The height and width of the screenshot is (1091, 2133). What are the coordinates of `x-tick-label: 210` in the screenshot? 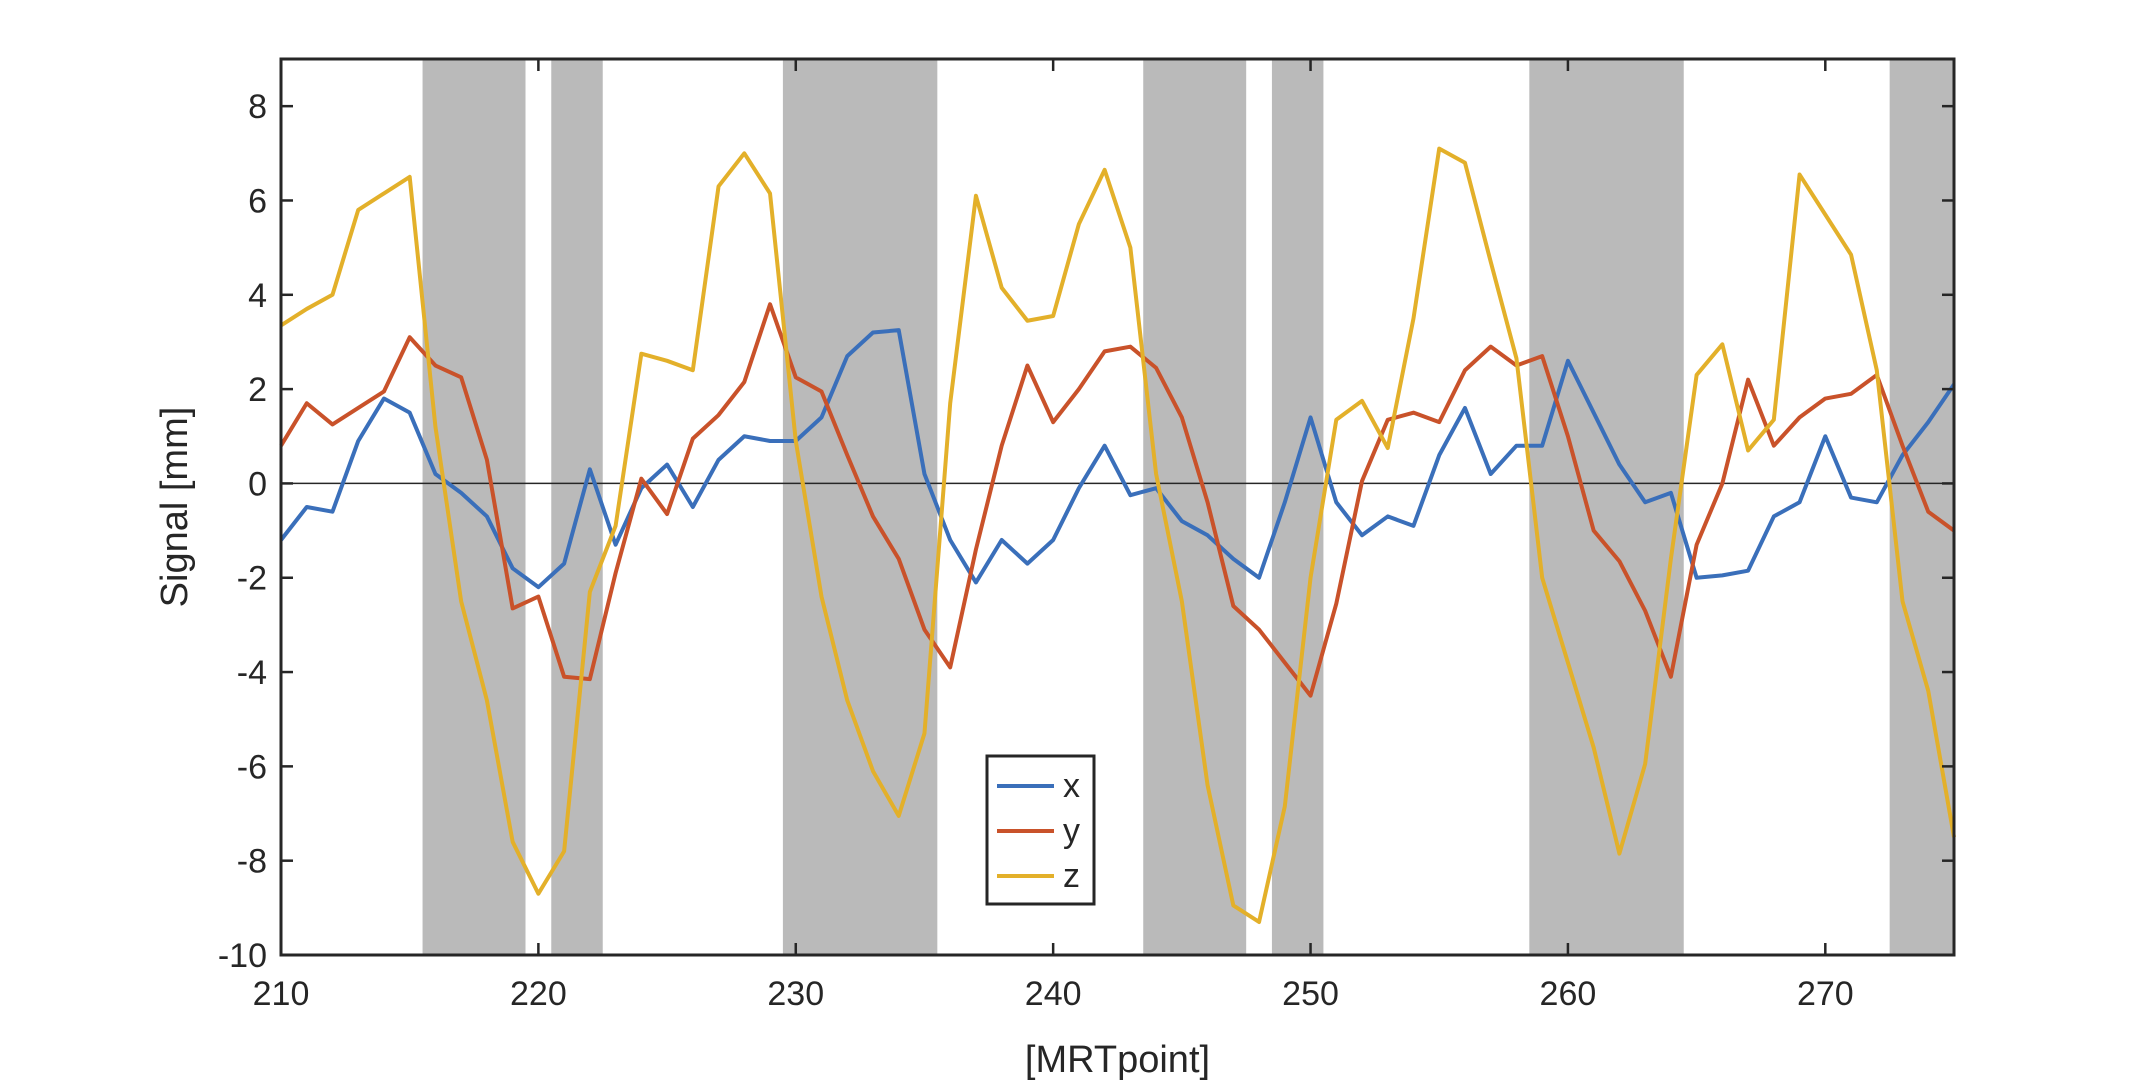 It's located at (281, 994).